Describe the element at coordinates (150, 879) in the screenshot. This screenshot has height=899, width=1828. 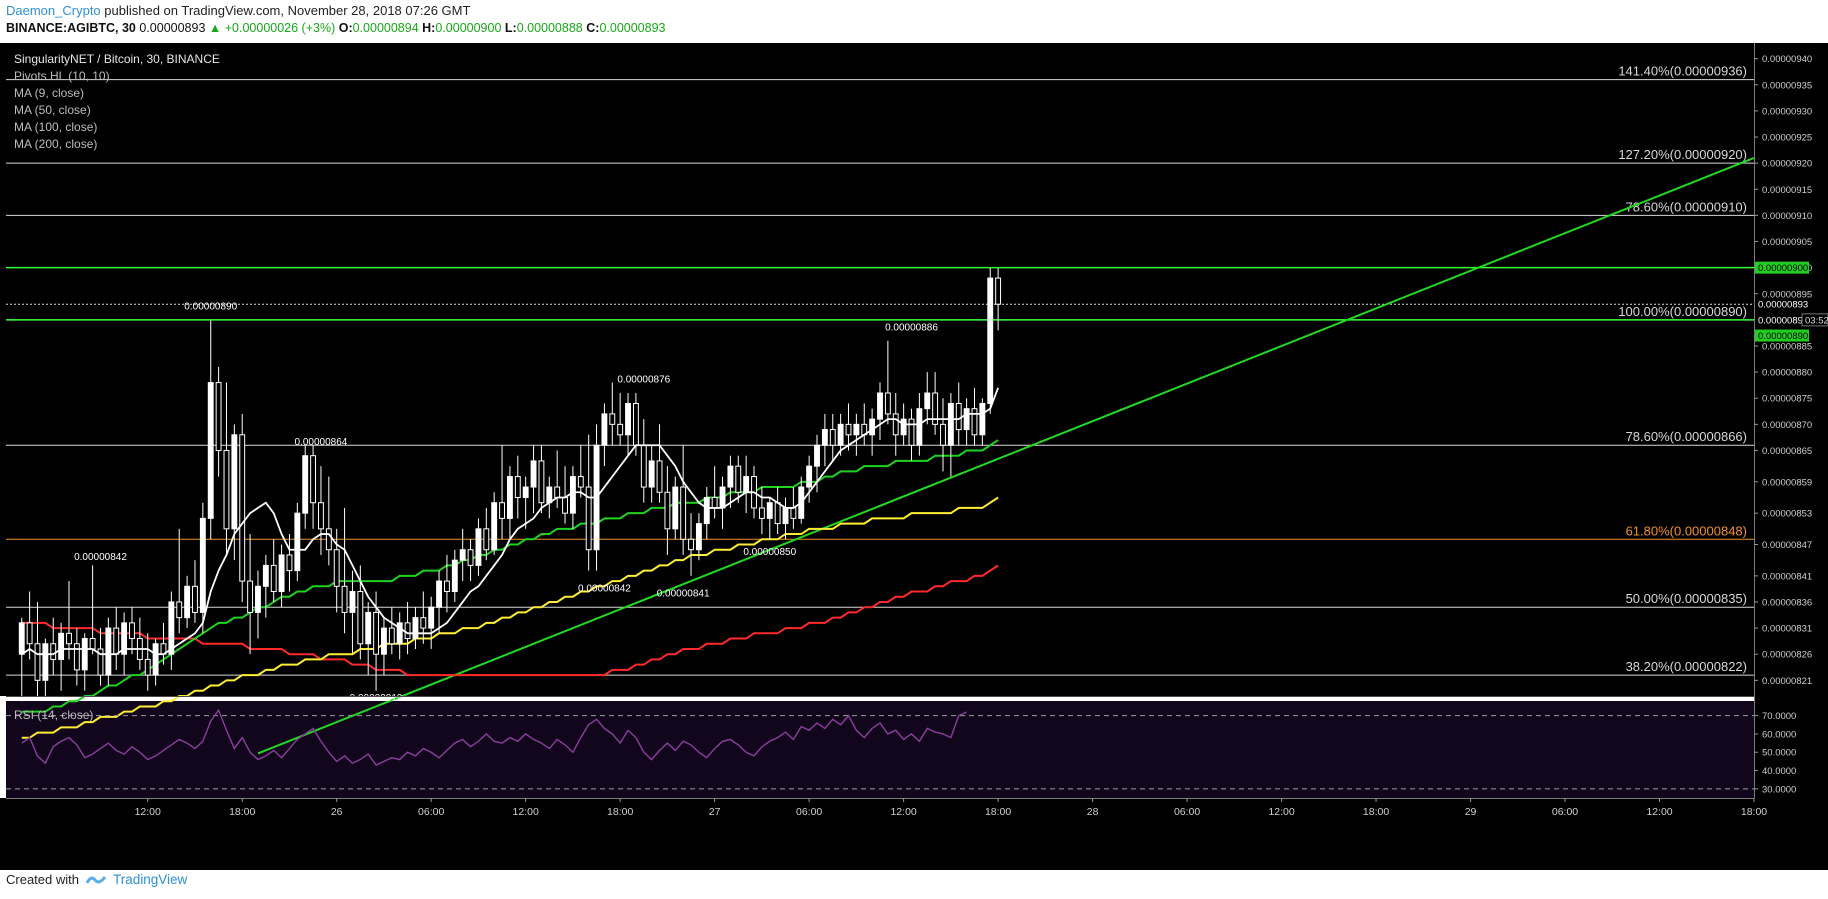
I see `tradingview-link: TradingView` at that location.